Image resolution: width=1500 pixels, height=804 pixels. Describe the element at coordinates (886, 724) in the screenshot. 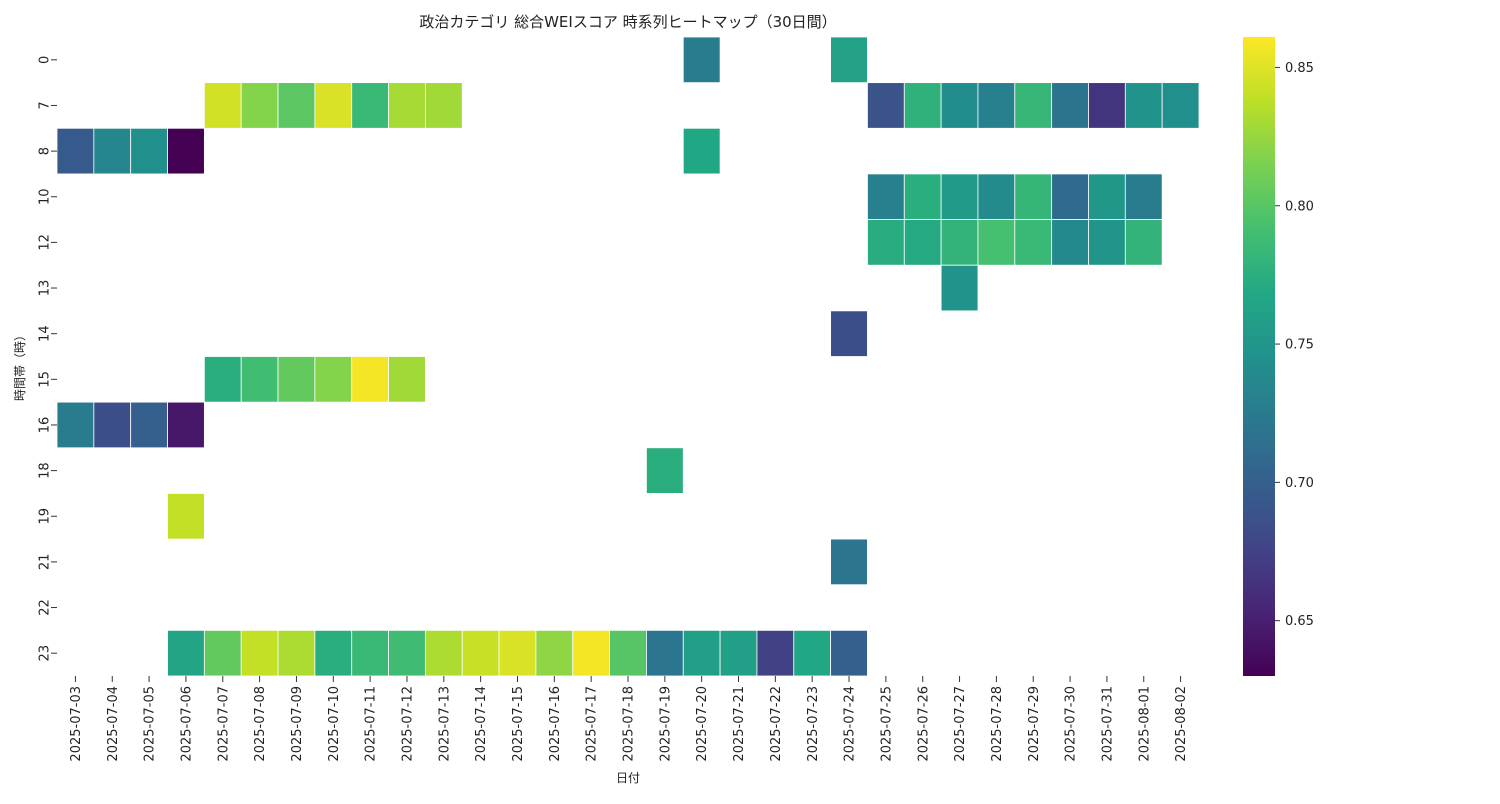

I see `x-tick-label: 2025-07-25` at that location.